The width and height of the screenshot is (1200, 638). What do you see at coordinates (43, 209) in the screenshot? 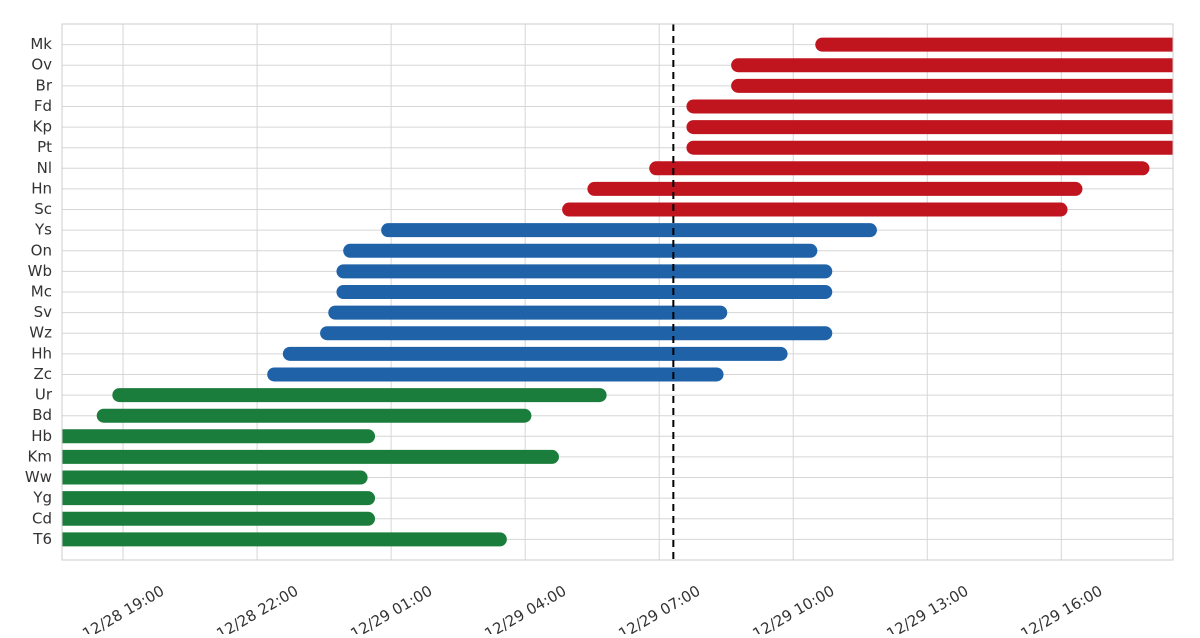
I see `y-tick-label: Sc` at bounding box center [43, 209].